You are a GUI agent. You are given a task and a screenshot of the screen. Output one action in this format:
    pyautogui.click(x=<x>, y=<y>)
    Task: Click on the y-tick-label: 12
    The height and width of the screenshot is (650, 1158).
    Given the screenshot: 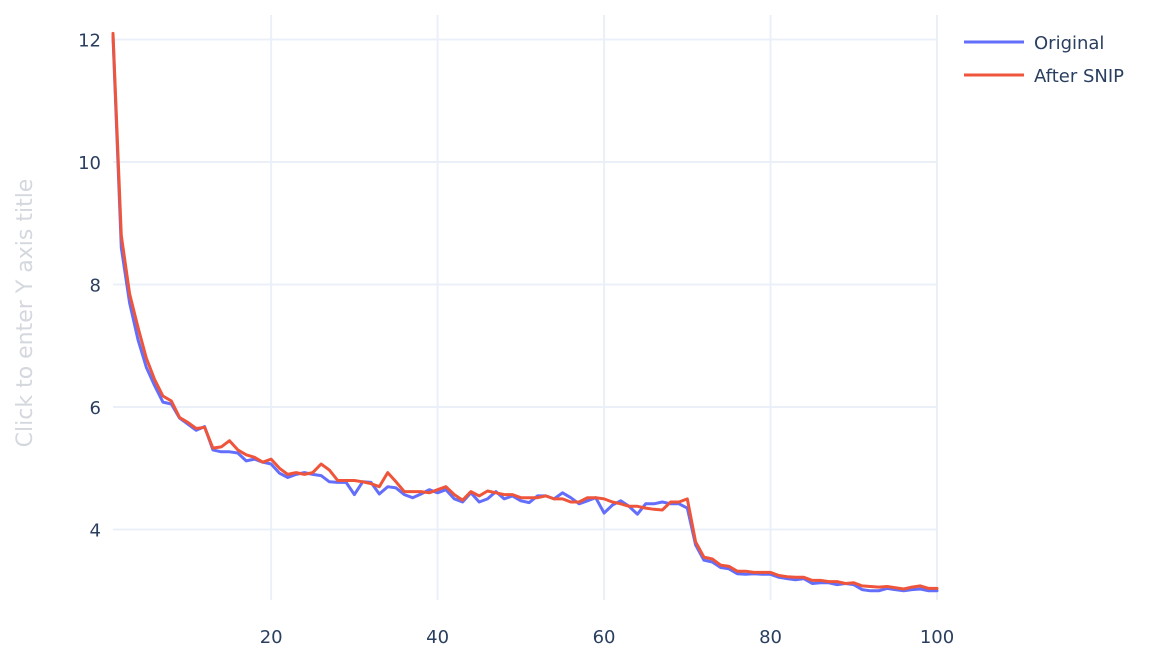 What is the action you would take?
    pyautogui.click(x=89, y=41)
    